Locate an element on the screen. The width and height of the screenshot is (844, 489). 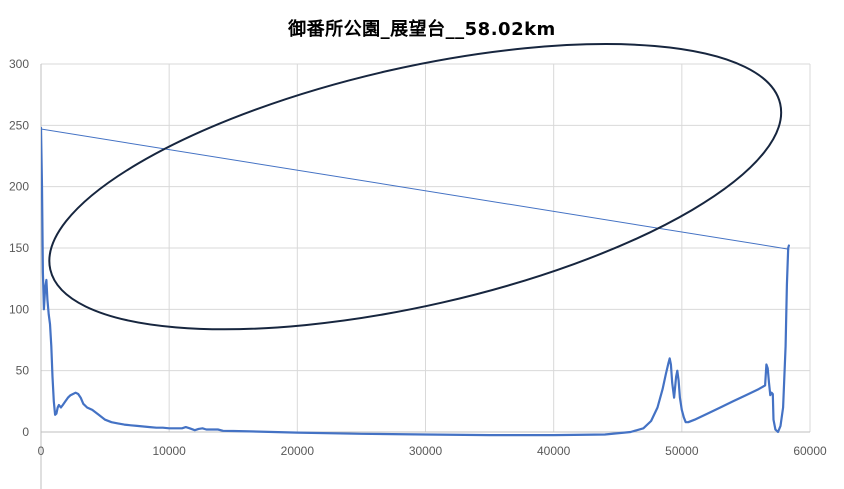
x-tick-label: 20000 is located at coordinates (298, 451).